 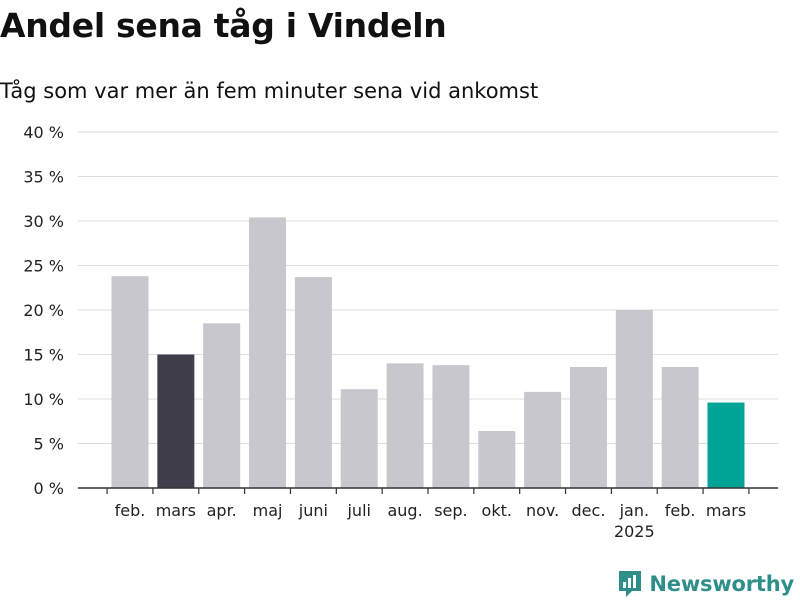 I want to click on x-tick-label: okt., so click(x=497, y=510).